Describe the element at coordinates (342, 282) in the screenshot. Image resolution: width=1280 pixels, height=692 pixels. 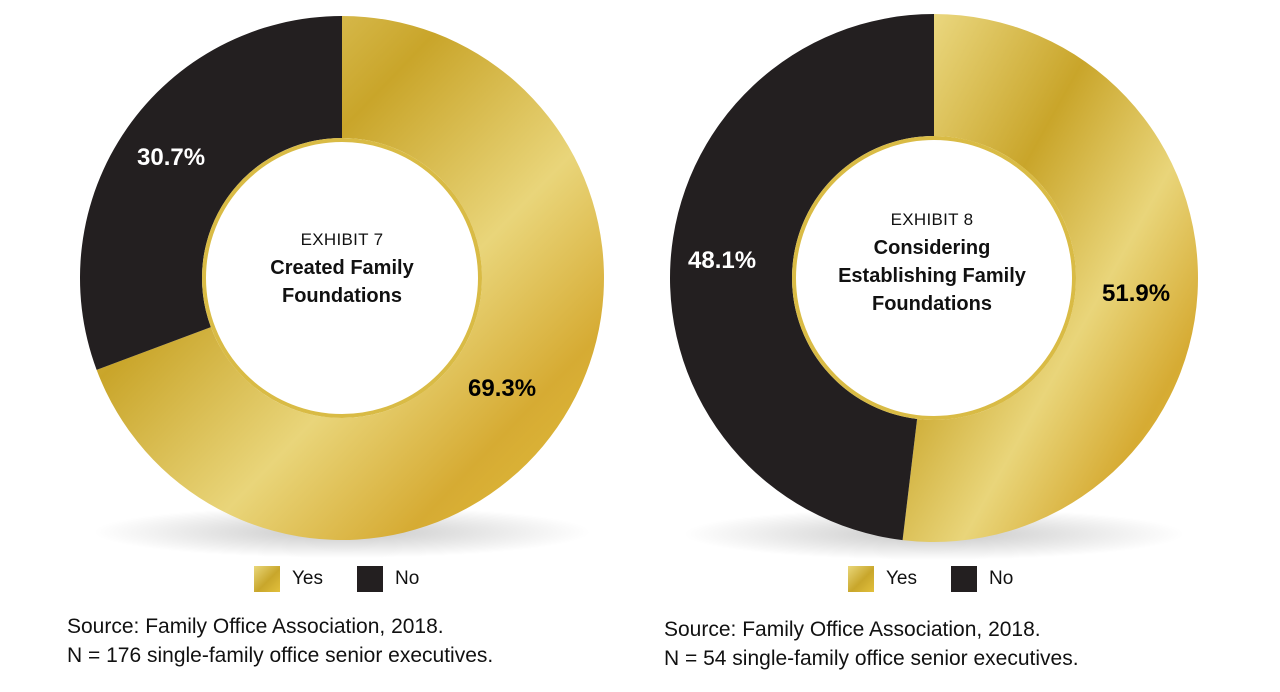
I see `chart-title: Created Family Foundations` at that location.